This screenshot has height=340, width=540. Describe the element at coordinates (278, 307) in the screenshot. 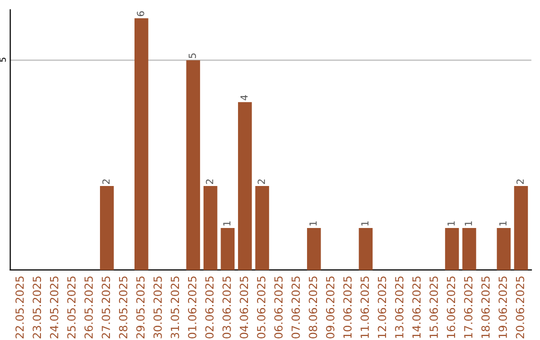

I see `x-tick-label: 06.06.2025` at that location.